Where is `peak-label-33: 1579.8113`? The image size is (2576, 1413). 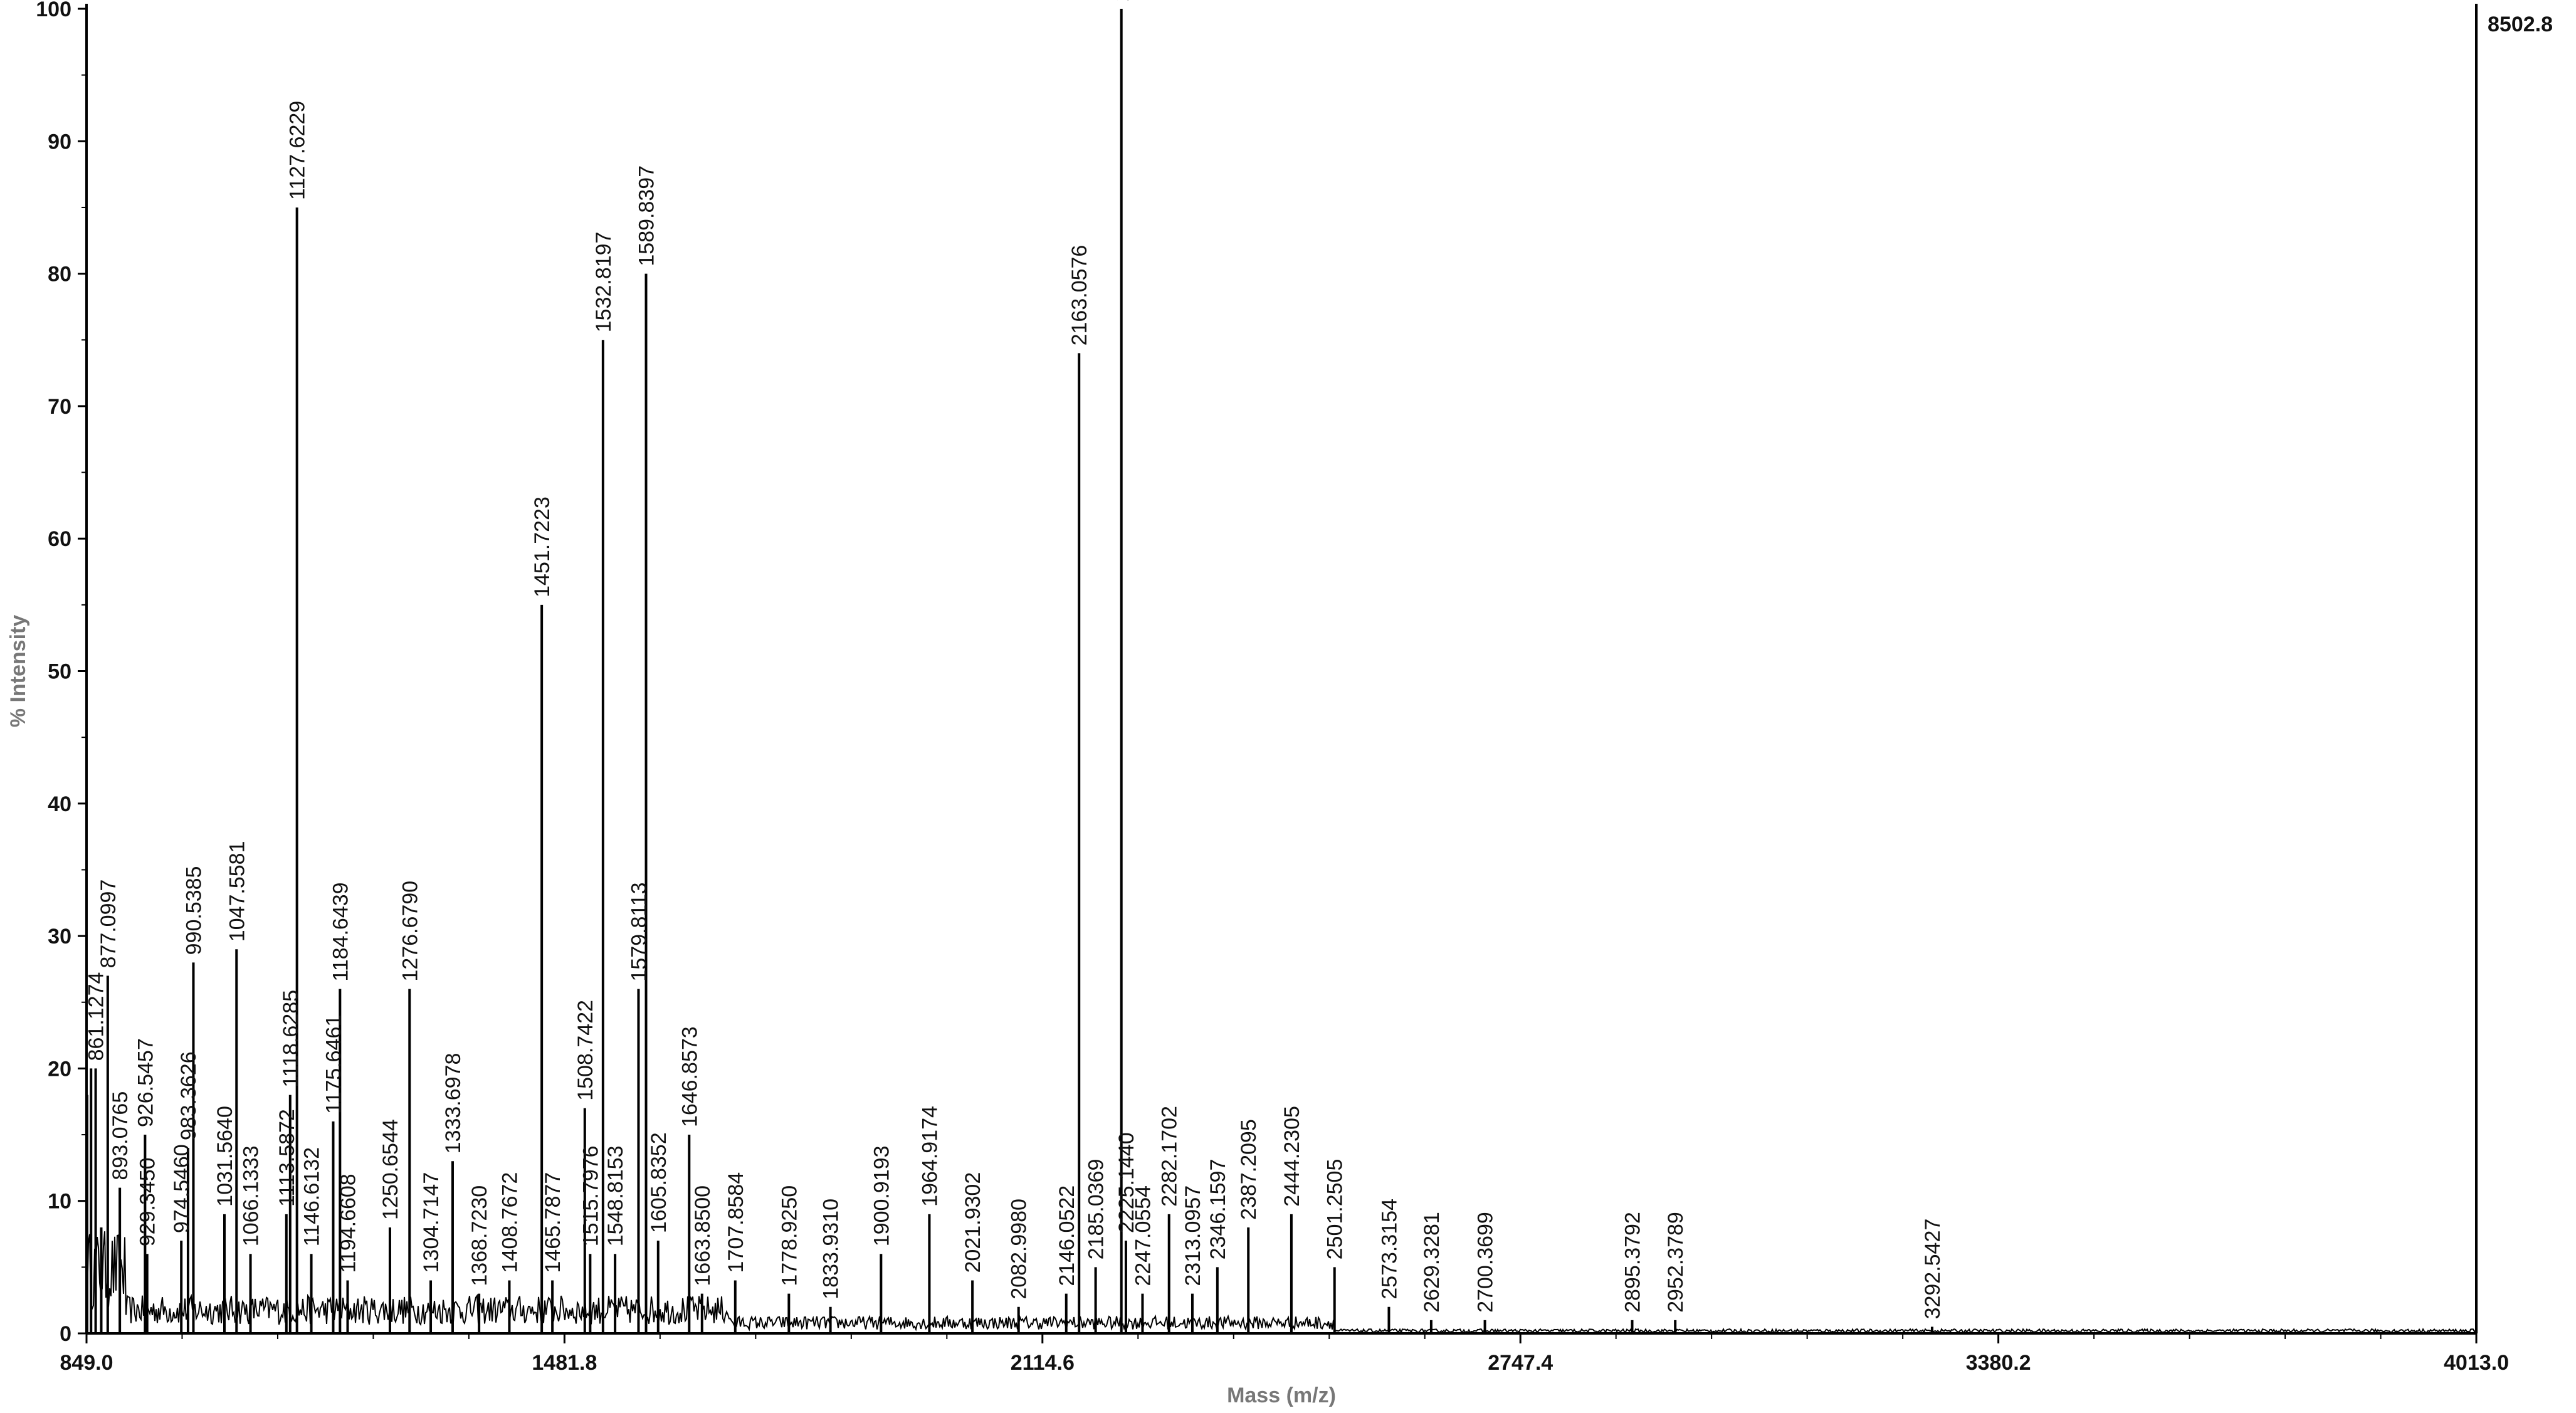
peak-label-33: 1579.8113 is located at coordinates (639, 931).